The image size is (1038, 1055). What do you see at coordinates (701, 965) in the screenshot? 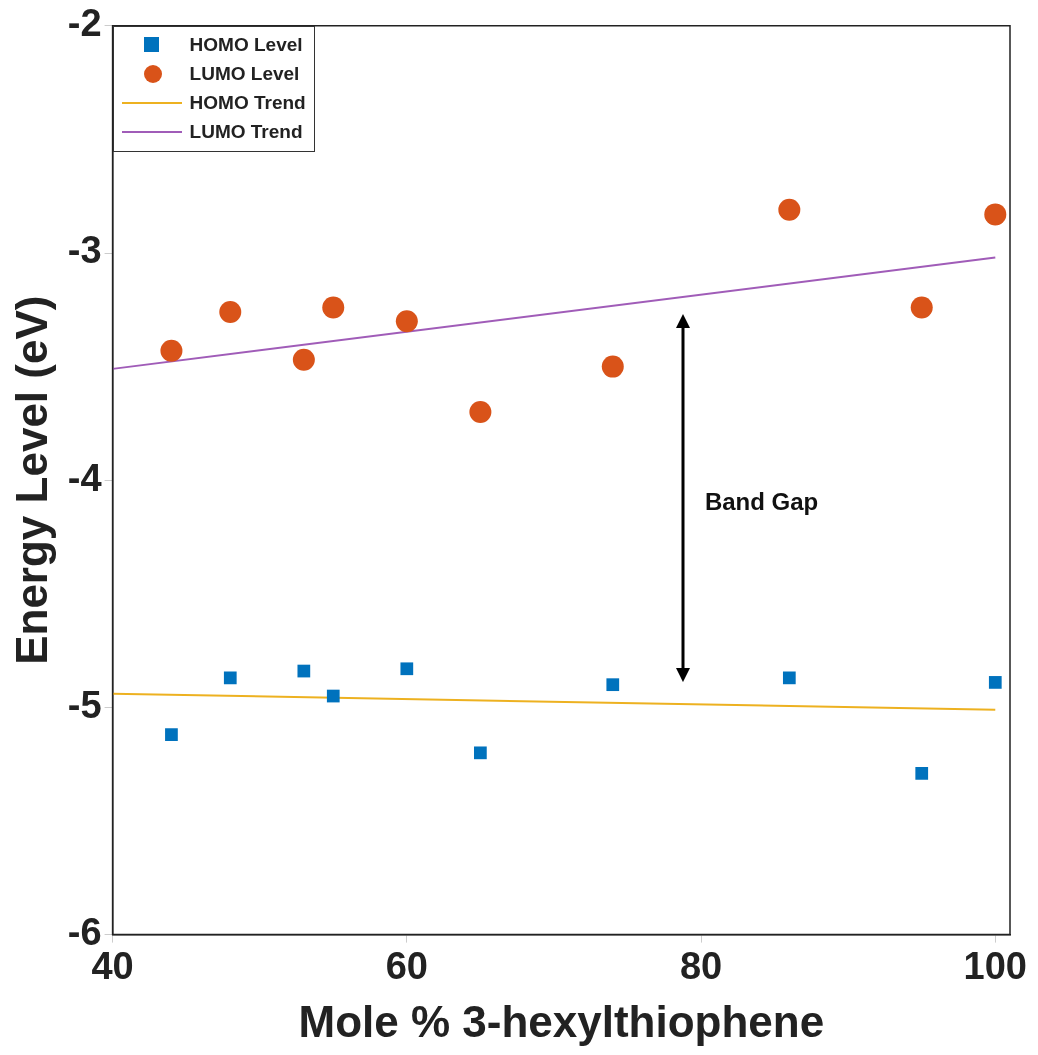
I see `x-tick-label: 80` at bounding box center [701, 965].